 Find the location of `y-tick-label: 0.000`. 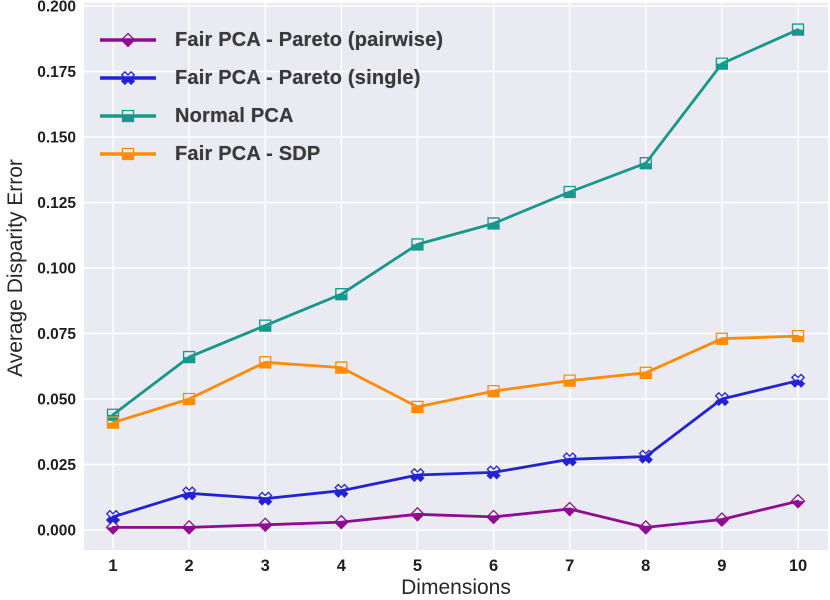

y-tick-label: 0.000 is located at coordinates (56, 530).